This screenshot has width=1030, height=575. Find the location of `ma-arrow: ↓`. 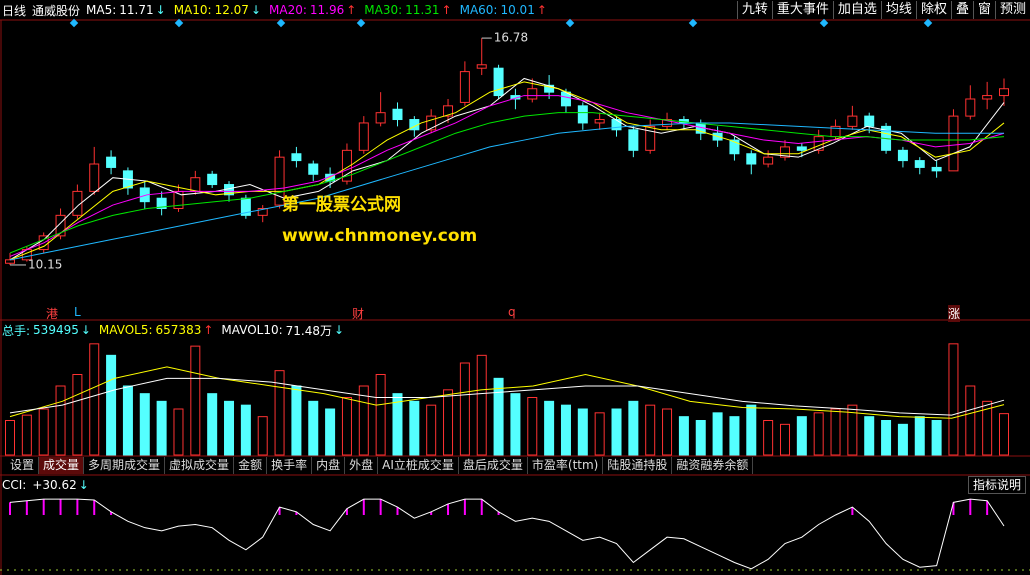

ma-arrow: ↓ is located at coordinates (255, 10).